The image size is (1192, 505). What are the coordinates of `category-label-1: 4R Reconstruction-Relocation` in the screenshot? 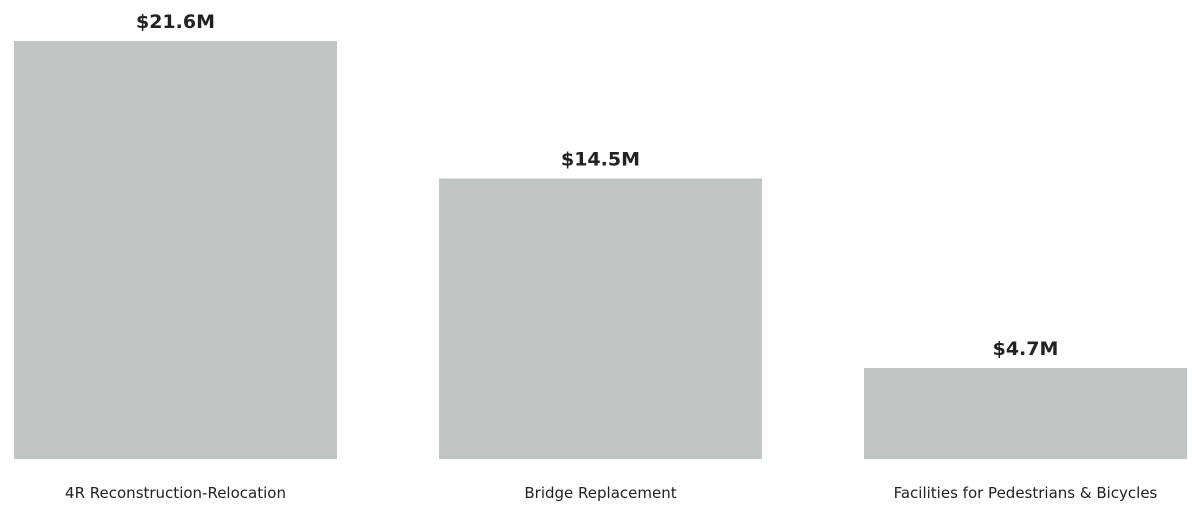 It's located at (175, 493).